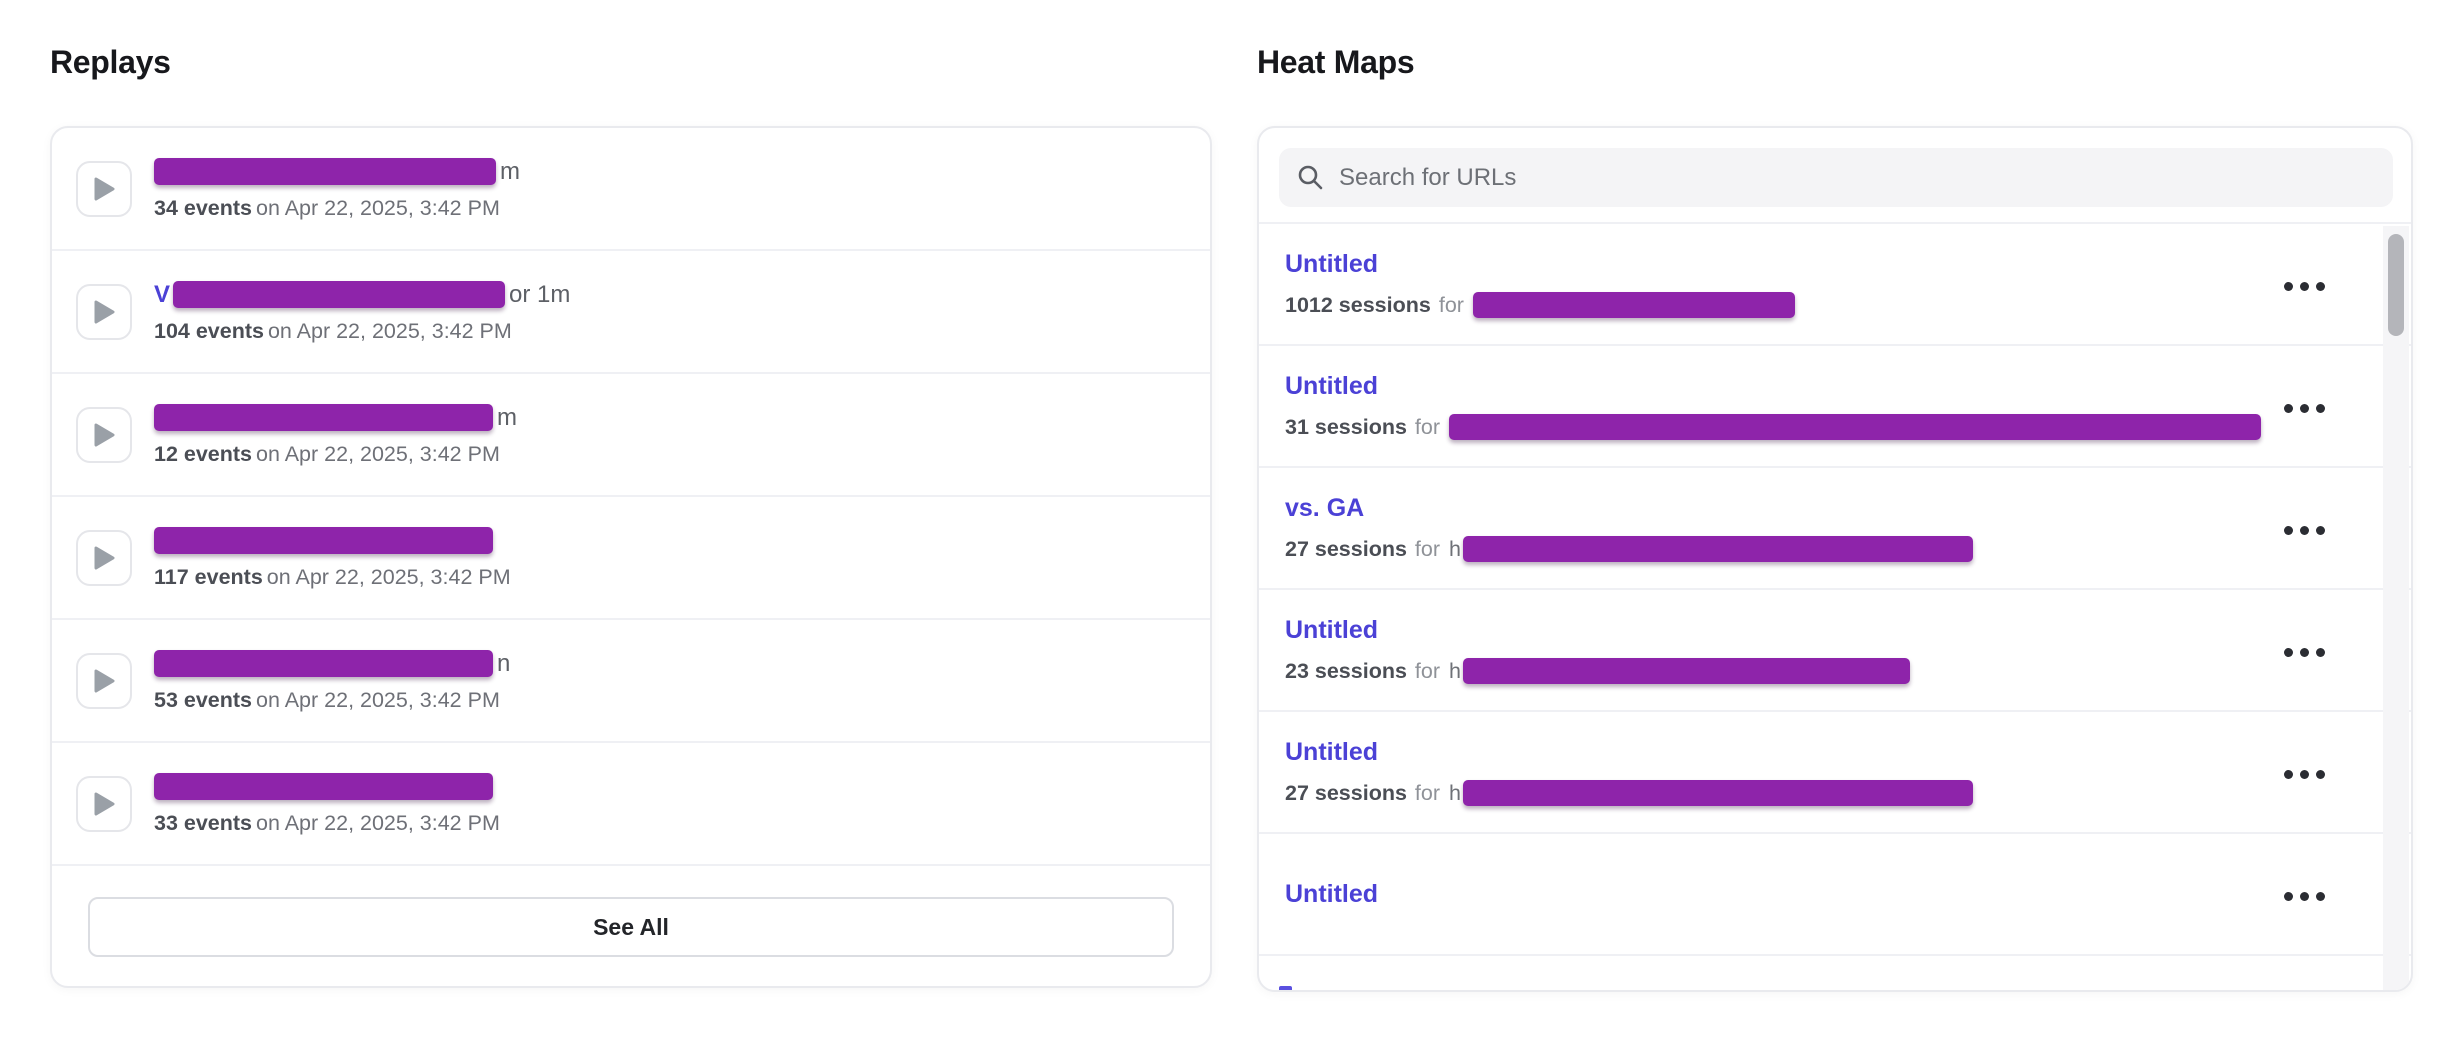  I want to click on visit-duration-fragment: or 1m, so click(540, 294).